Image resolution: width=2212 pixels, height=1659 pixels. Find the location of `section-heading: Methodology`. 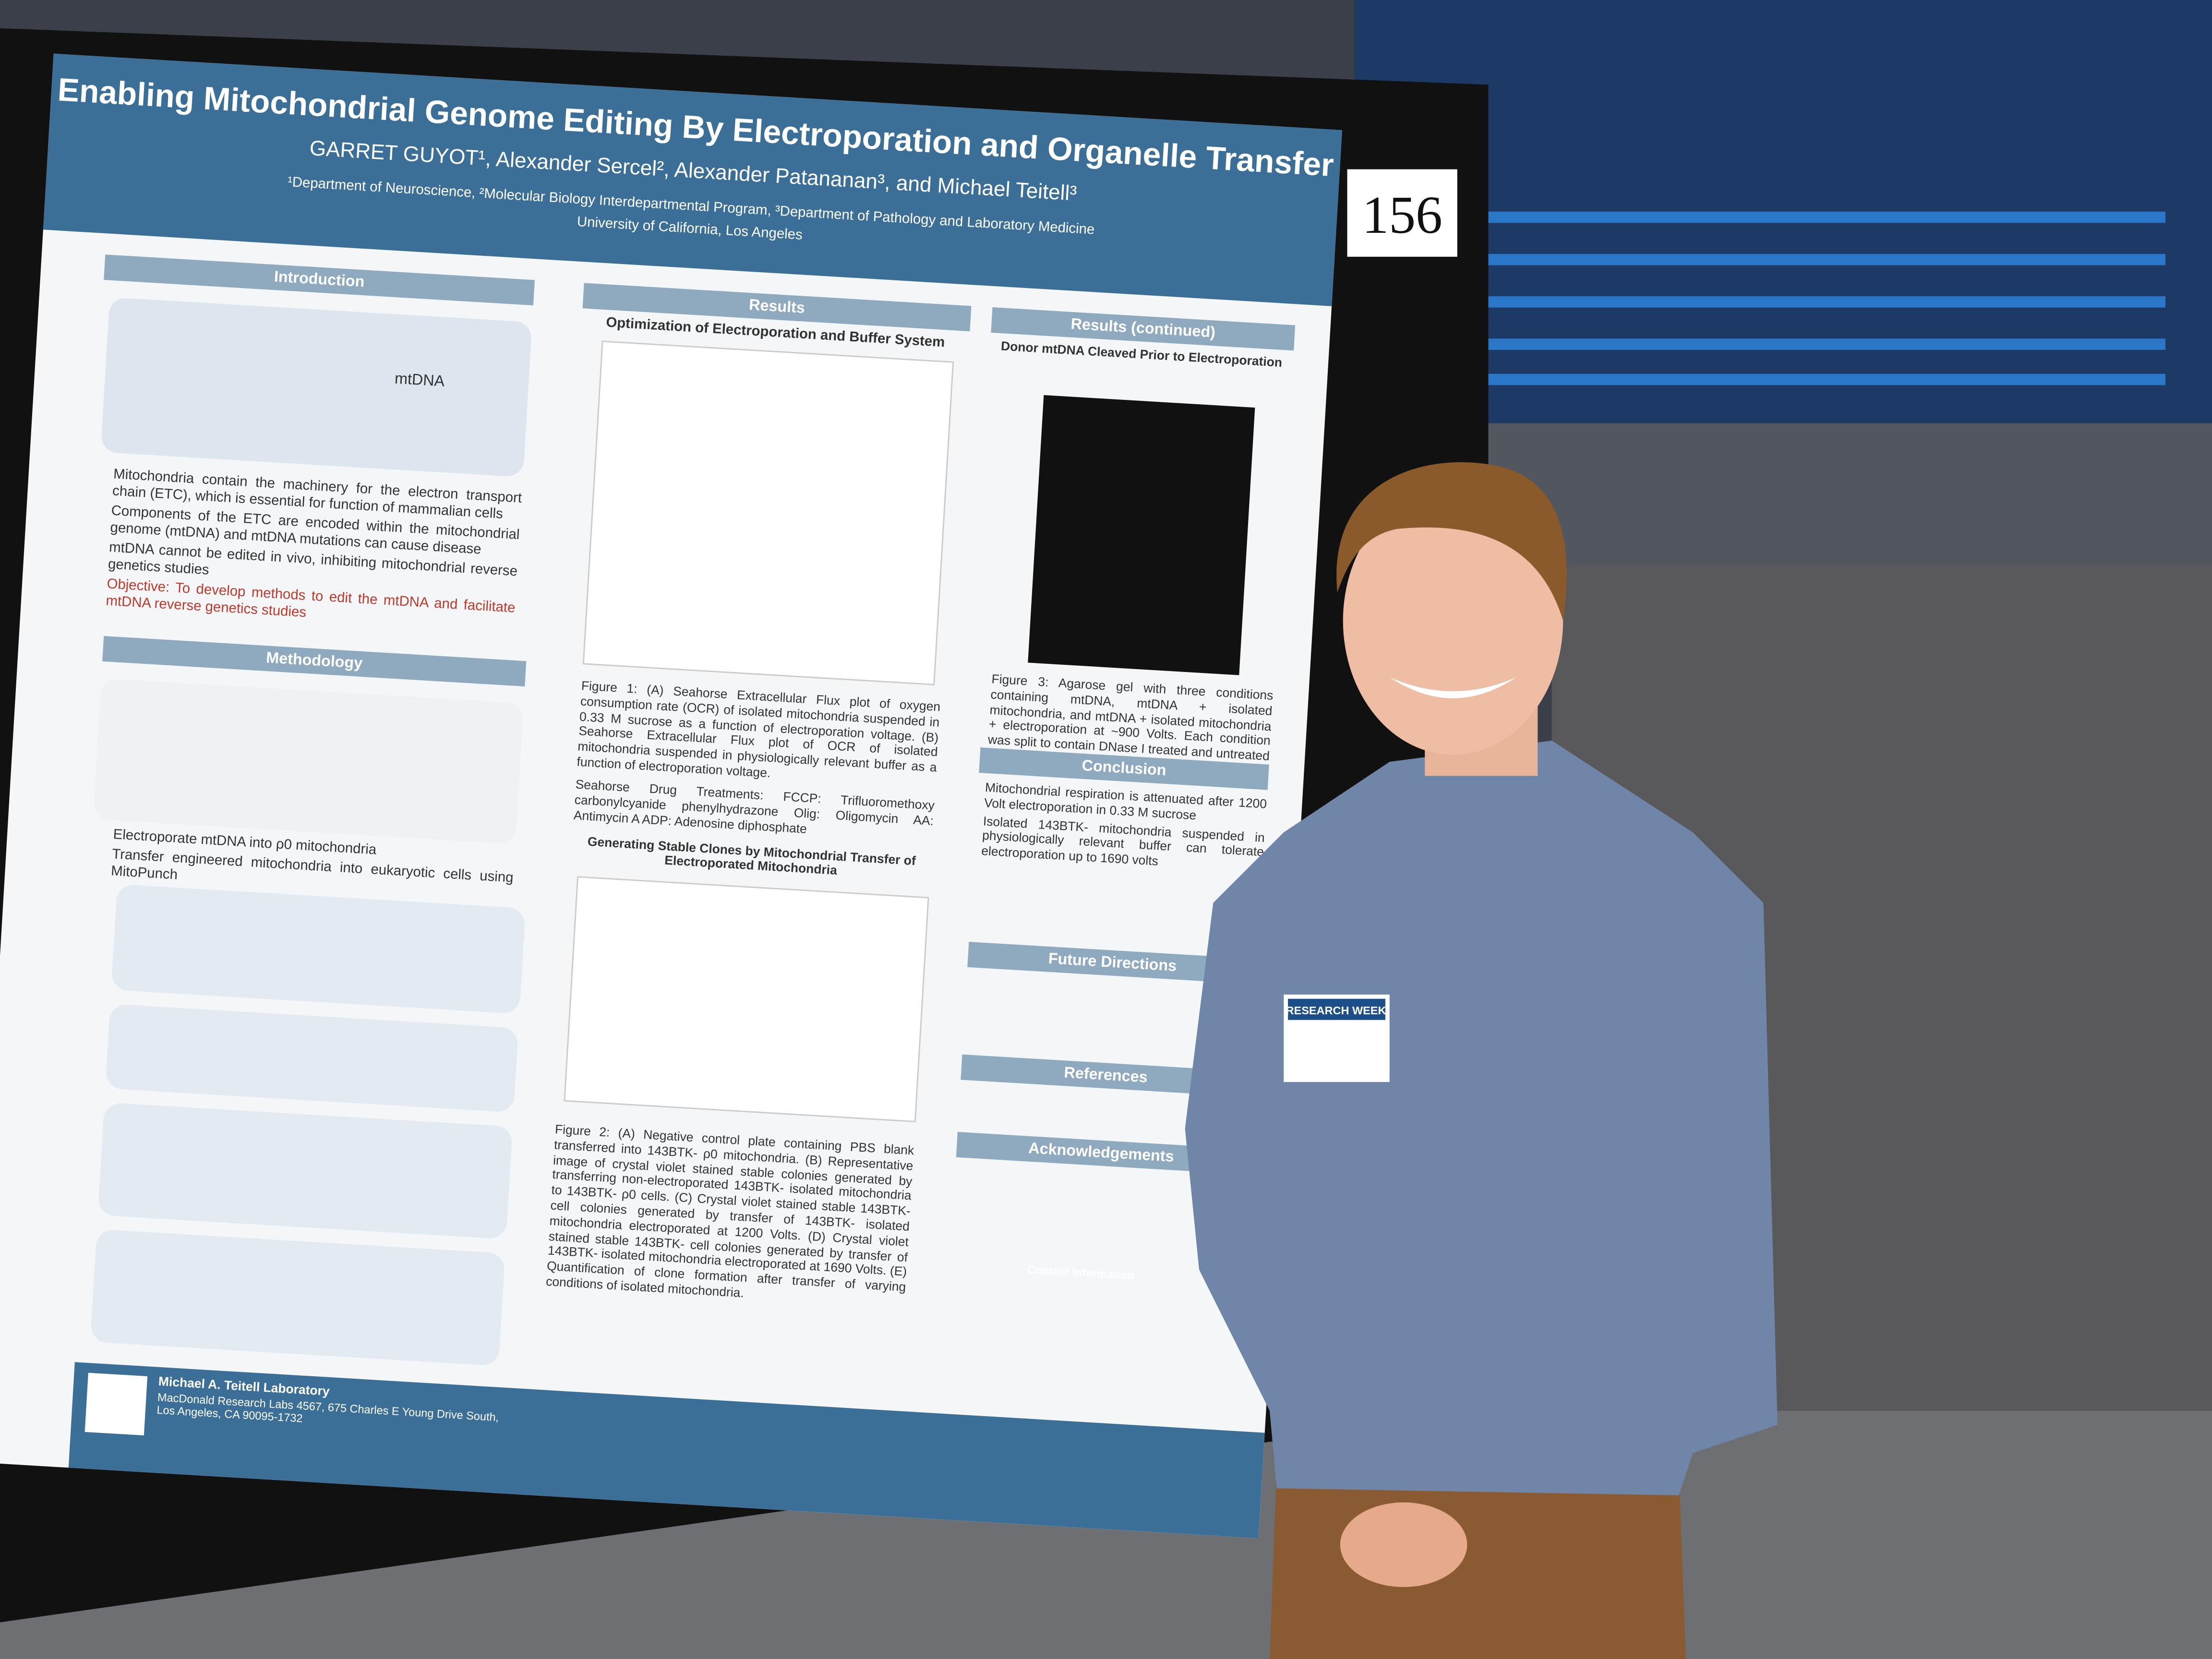

section-heading: Methodology is located at coordinates (314, 661).